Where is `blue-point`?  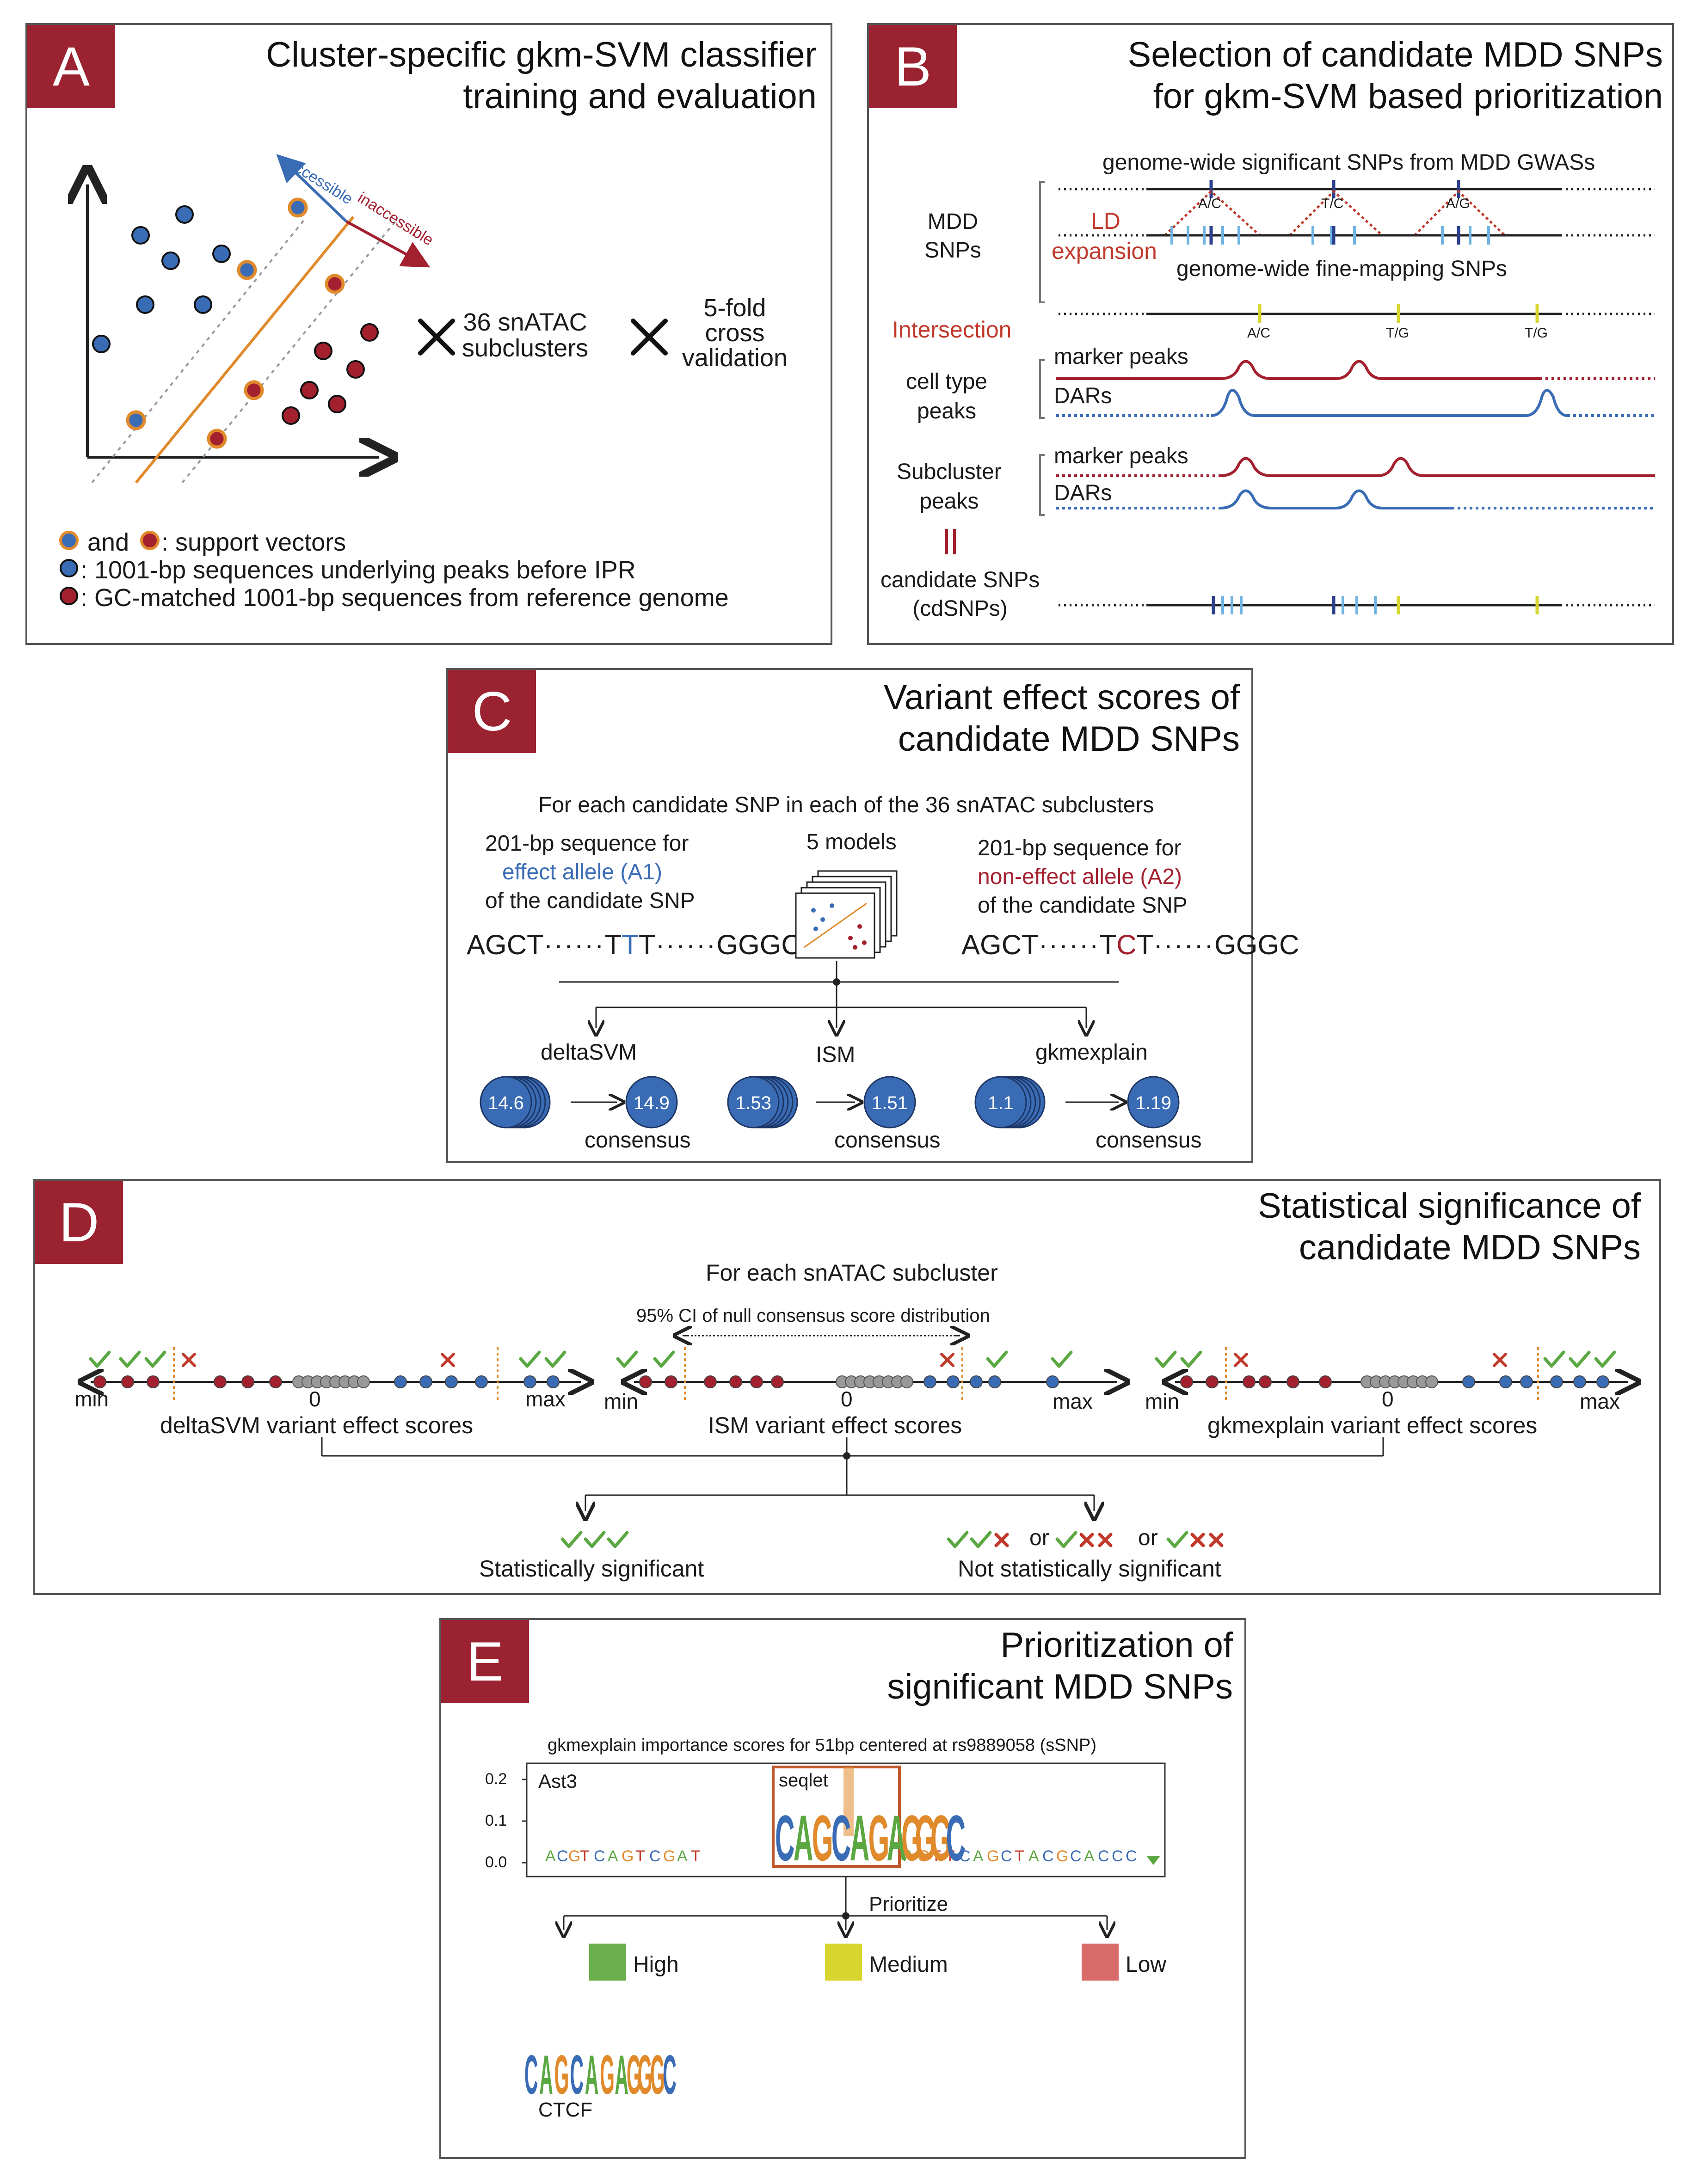
blue-point is located at coordinates (184, 214).